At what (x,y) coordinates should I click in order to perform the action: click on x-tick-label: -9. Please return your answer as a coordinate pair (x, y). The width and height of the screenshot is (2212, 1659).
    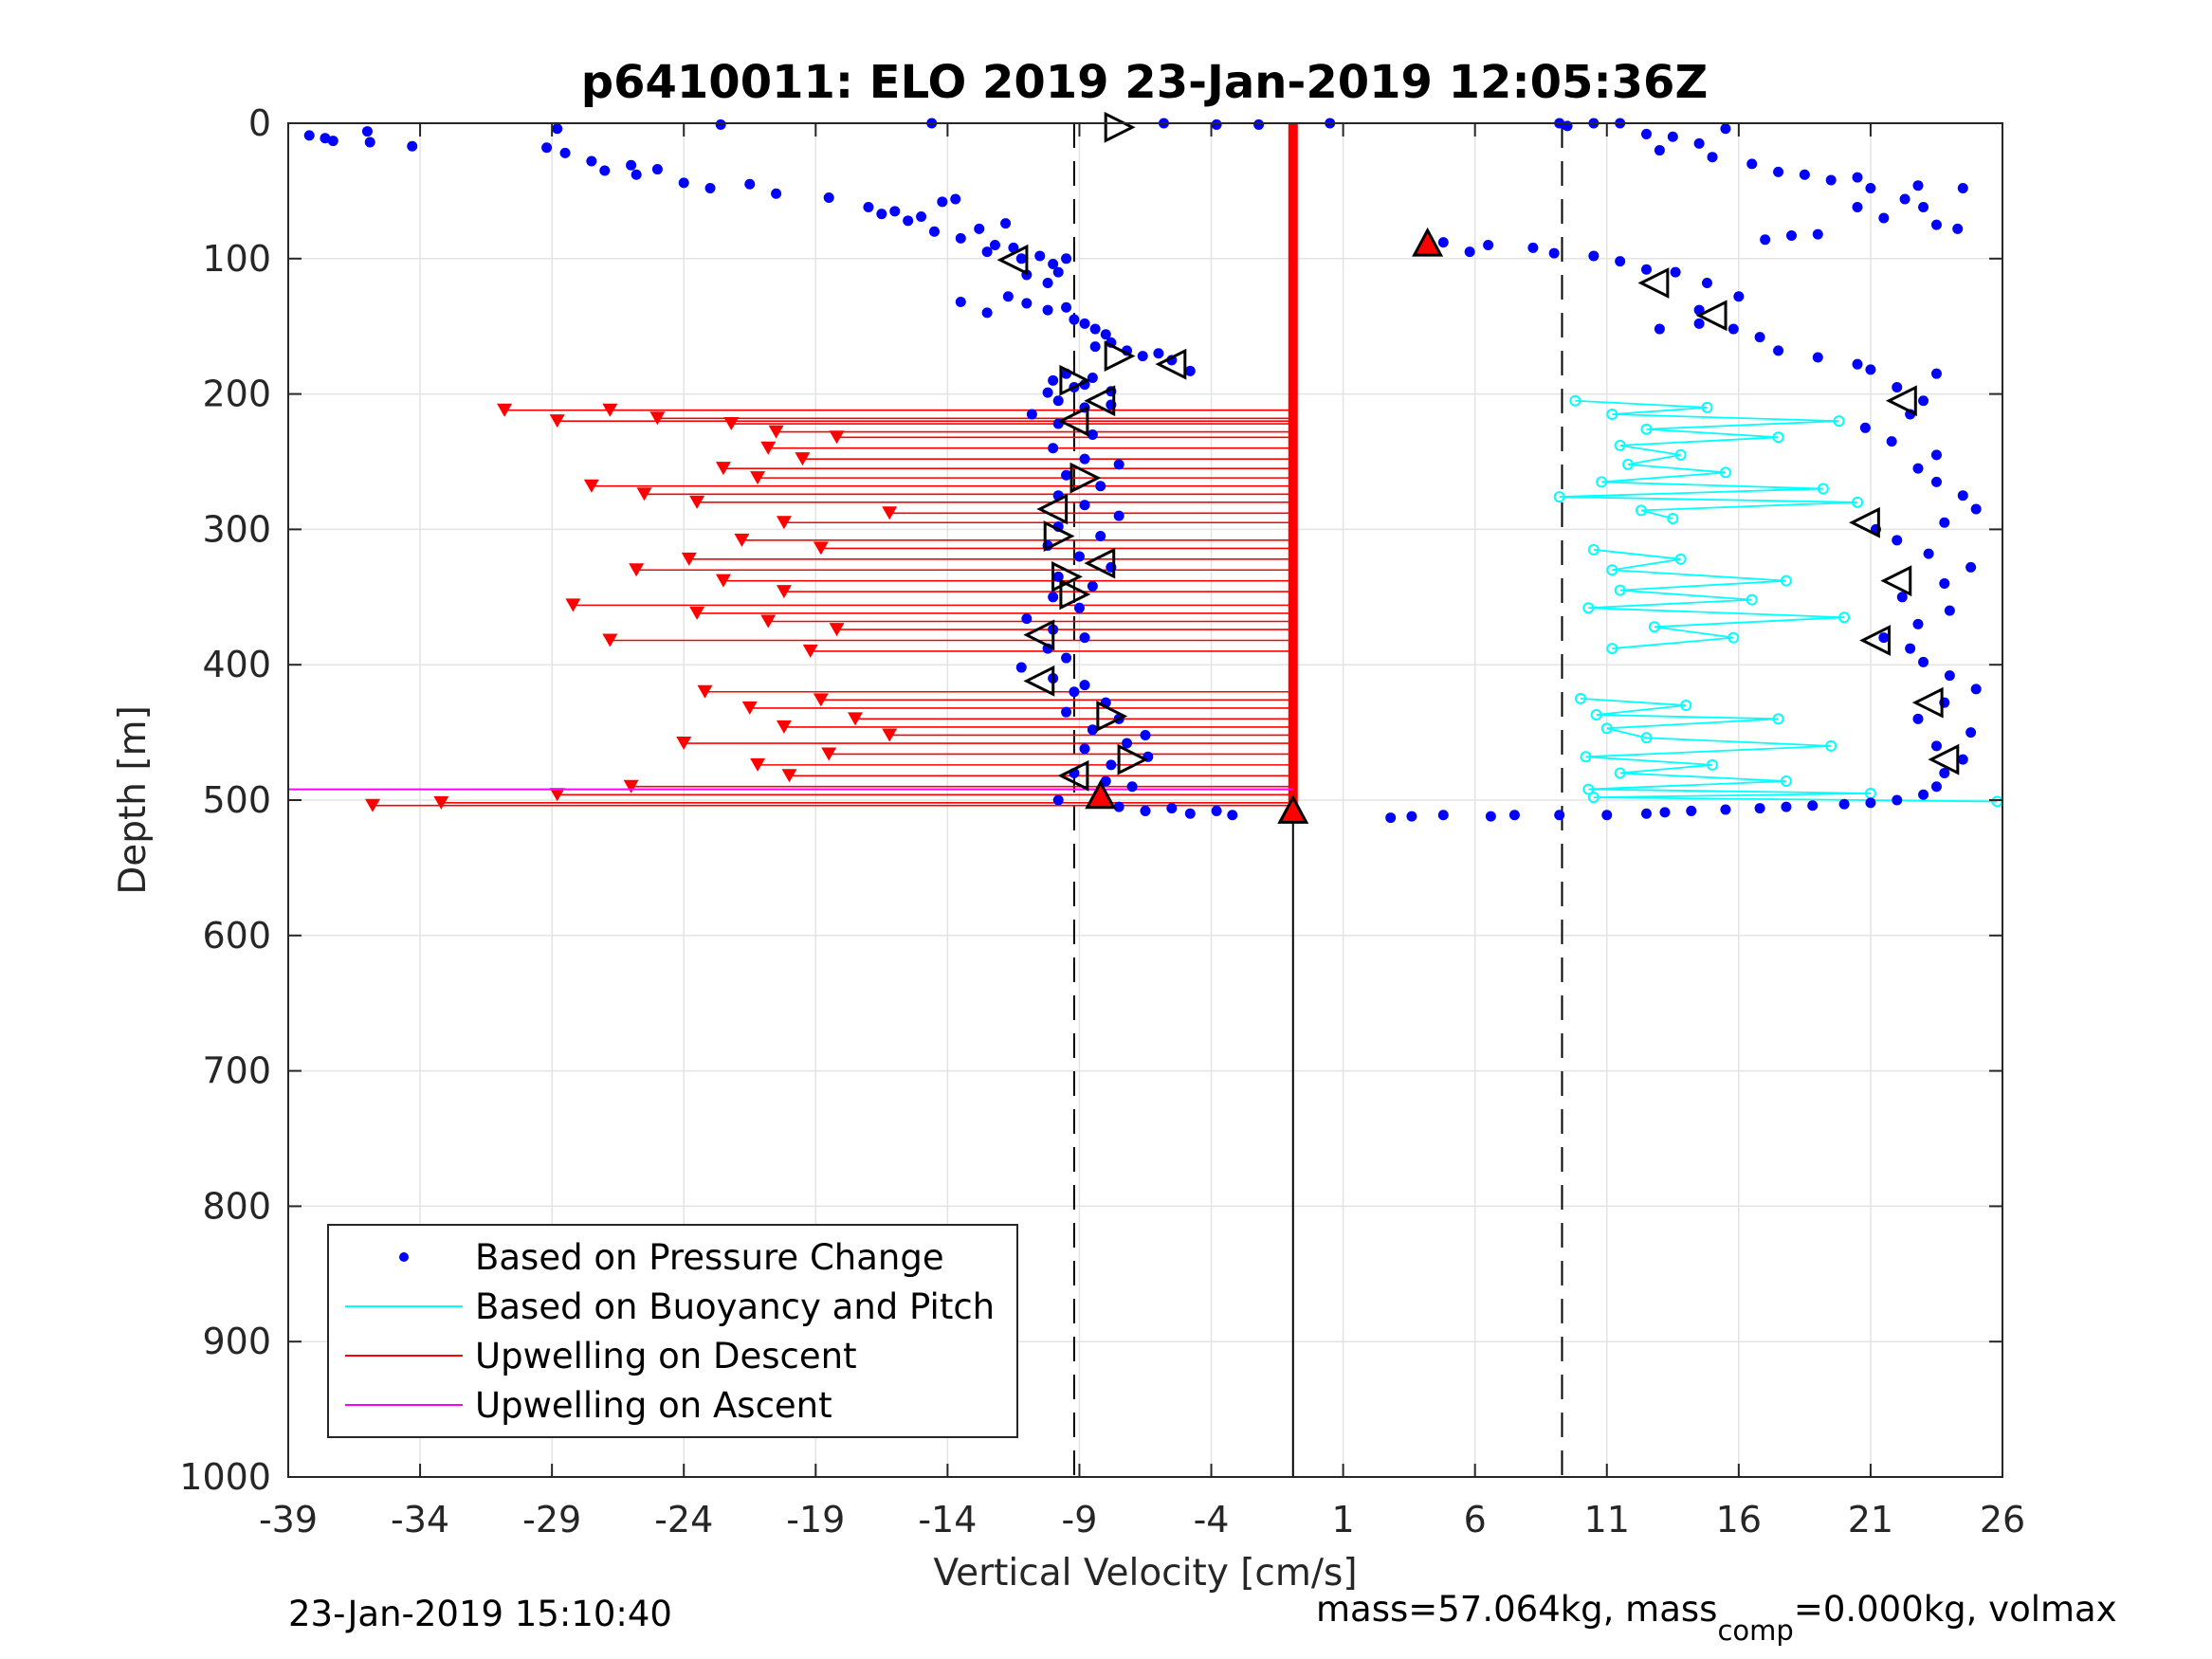
    Looking at the image, I should click on (1080, 1519).